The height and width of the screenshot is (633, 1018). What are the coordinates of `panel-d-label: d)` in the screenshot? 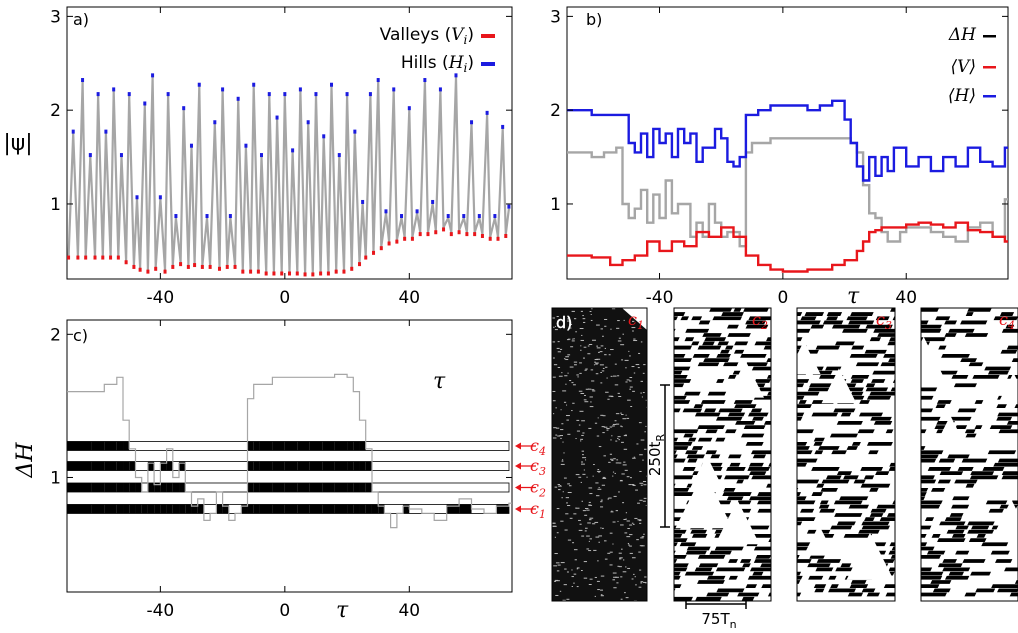 It's located at (564, 322).